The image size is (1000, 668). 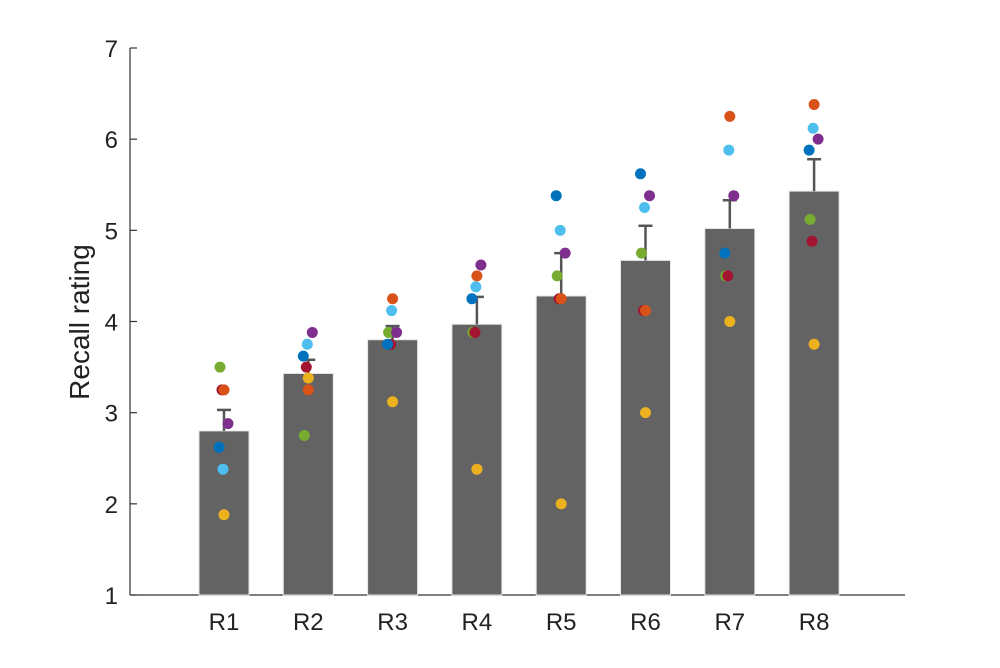 What do you see at coordinates (729, 622) in the screenshot?
I see `x-tick-label: R7` at bounding box center [729, 622].